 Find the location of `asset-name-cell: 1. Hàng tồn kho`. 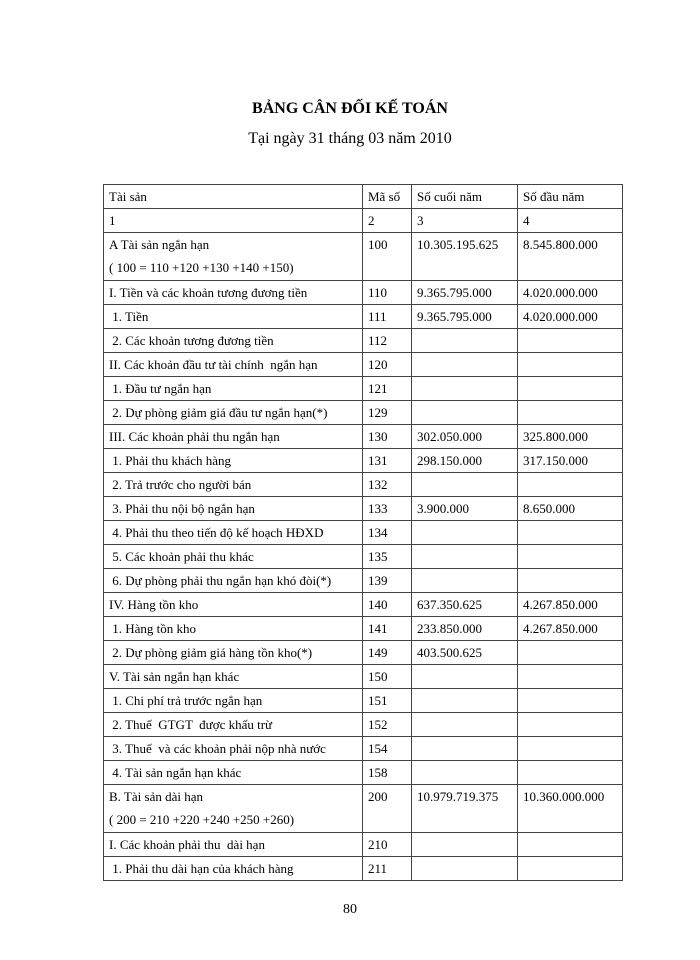

asset-name-cell: 1. Hàng tồn kho is located at coordinates (233, 628).